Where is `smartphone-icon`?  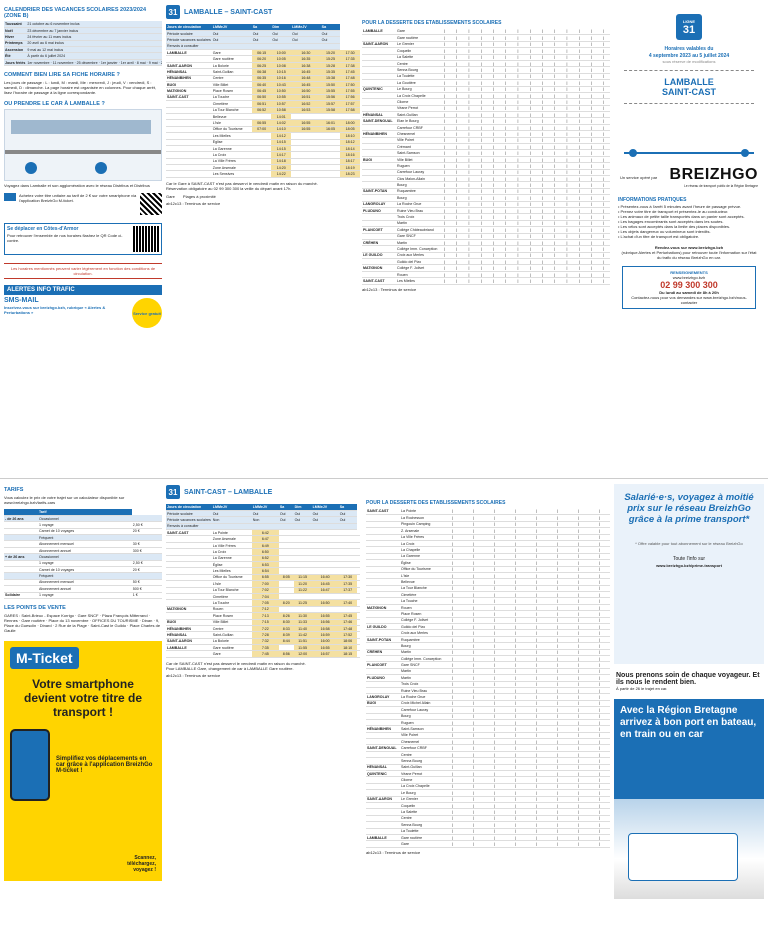
smartphone-icon is located at coordinates (30, 764).